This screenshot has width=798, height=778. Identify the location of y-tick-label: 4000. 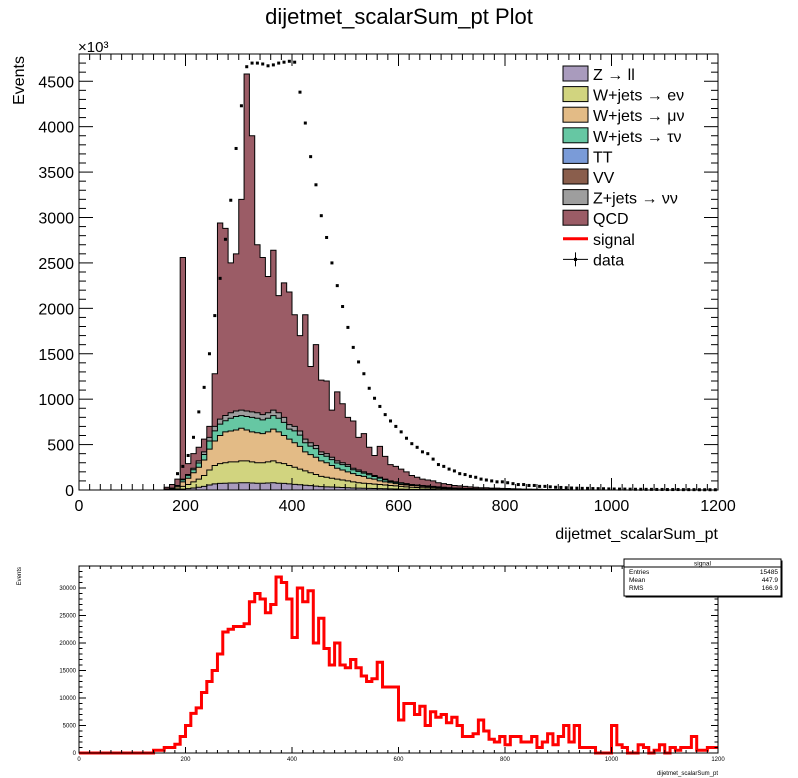
(56, 128).